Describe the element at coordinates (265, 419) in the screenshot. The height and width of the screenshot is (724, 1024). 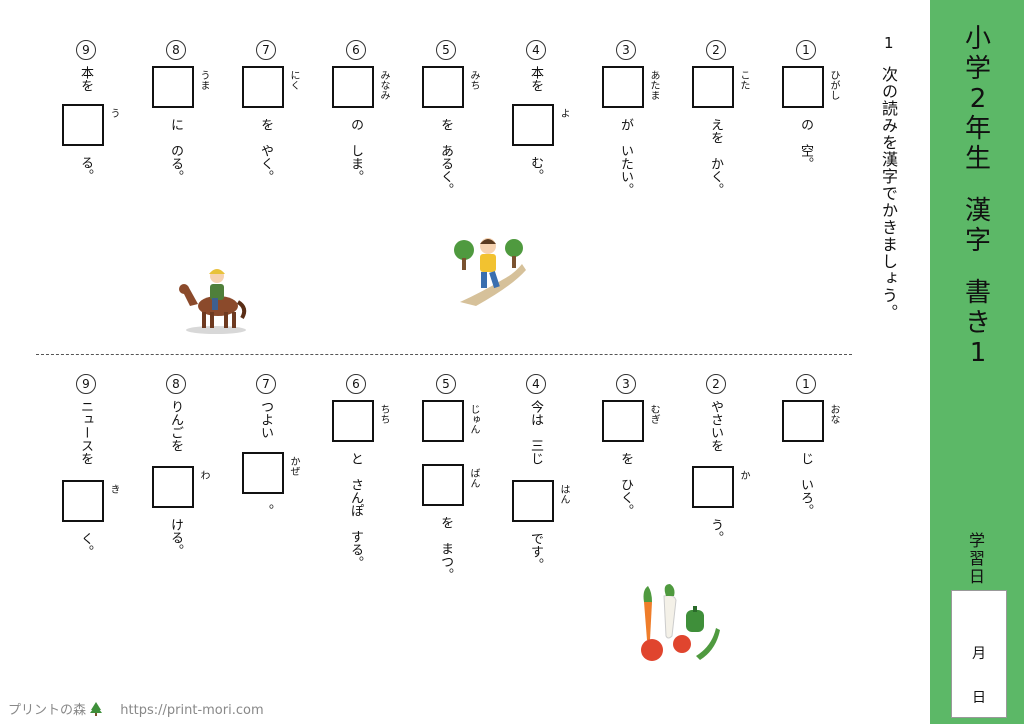
I see `question-prefix-text: つよい` at that location.